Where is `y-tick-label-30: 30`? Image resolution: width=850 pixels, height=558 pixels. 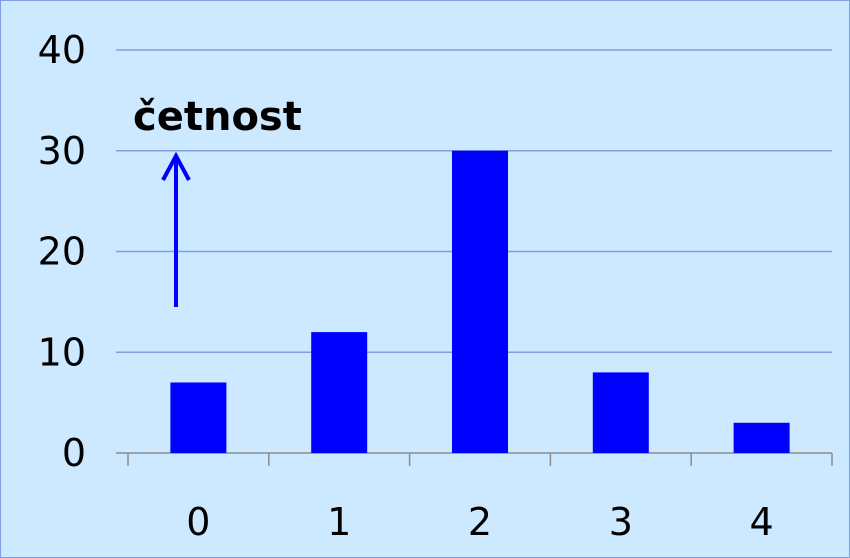 y-tick-label-30: 30 is located at coordinates (62, 151).